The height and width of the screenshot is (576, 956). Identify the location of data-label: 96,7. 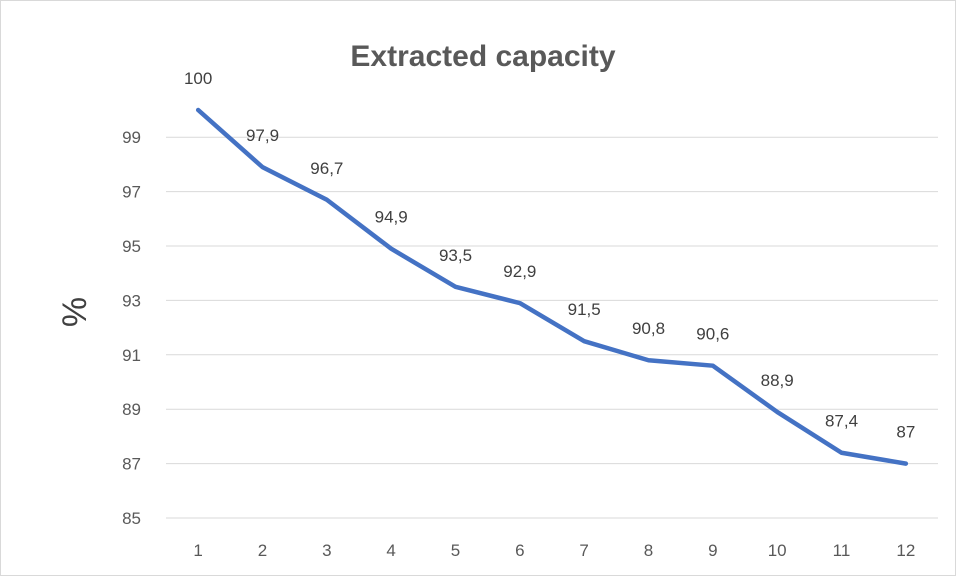
(326, 168).